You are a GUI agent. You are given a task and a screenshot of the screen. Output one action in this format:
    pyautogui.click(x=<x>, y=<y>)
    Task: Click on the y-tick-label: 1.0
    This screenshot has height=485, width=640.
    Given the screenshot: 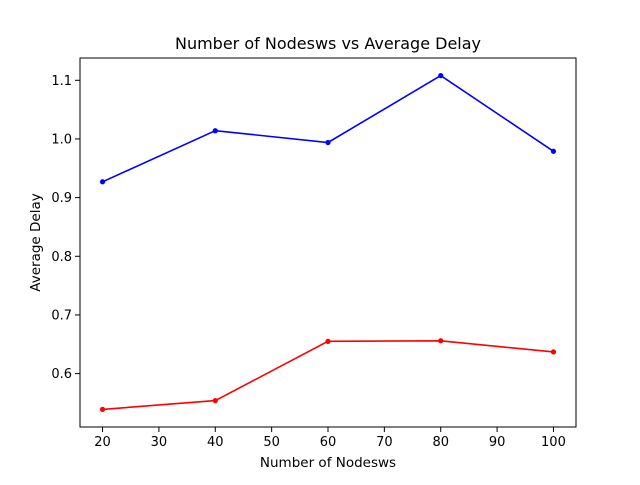 What is the action you would take?
    pyautogui.click(x=61, y=139)
    